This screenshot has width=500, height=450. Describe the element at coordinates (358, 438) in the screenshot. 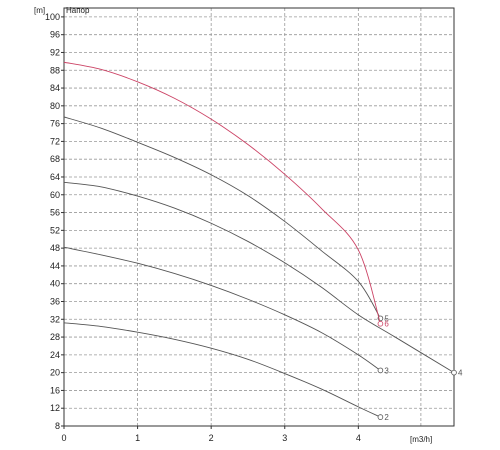

I see `x-tick-label: 4` at that location.